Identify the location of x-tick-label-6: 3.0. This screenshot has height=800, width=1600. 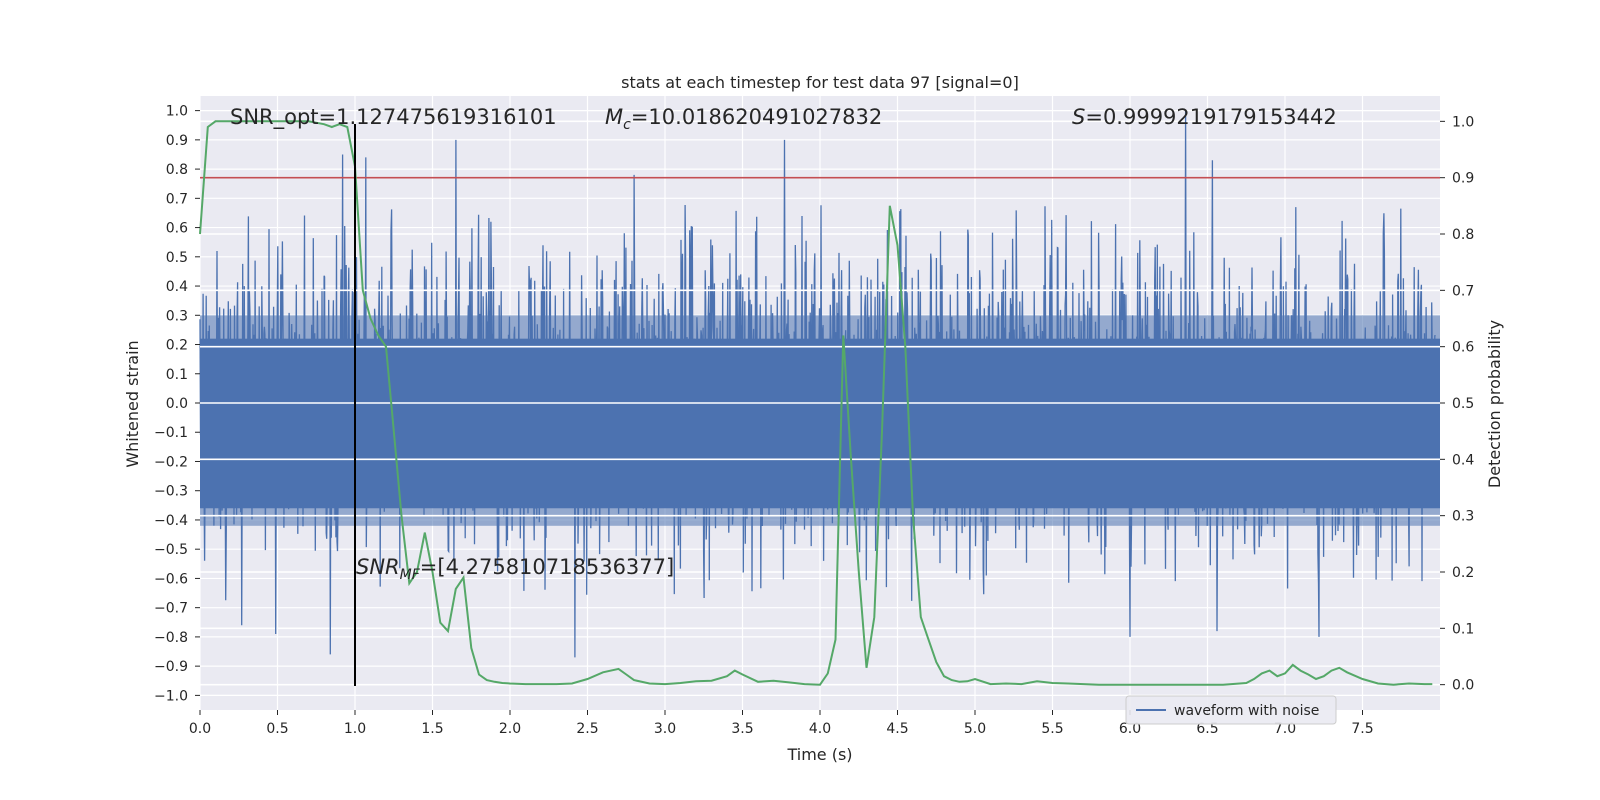
(665, 729).